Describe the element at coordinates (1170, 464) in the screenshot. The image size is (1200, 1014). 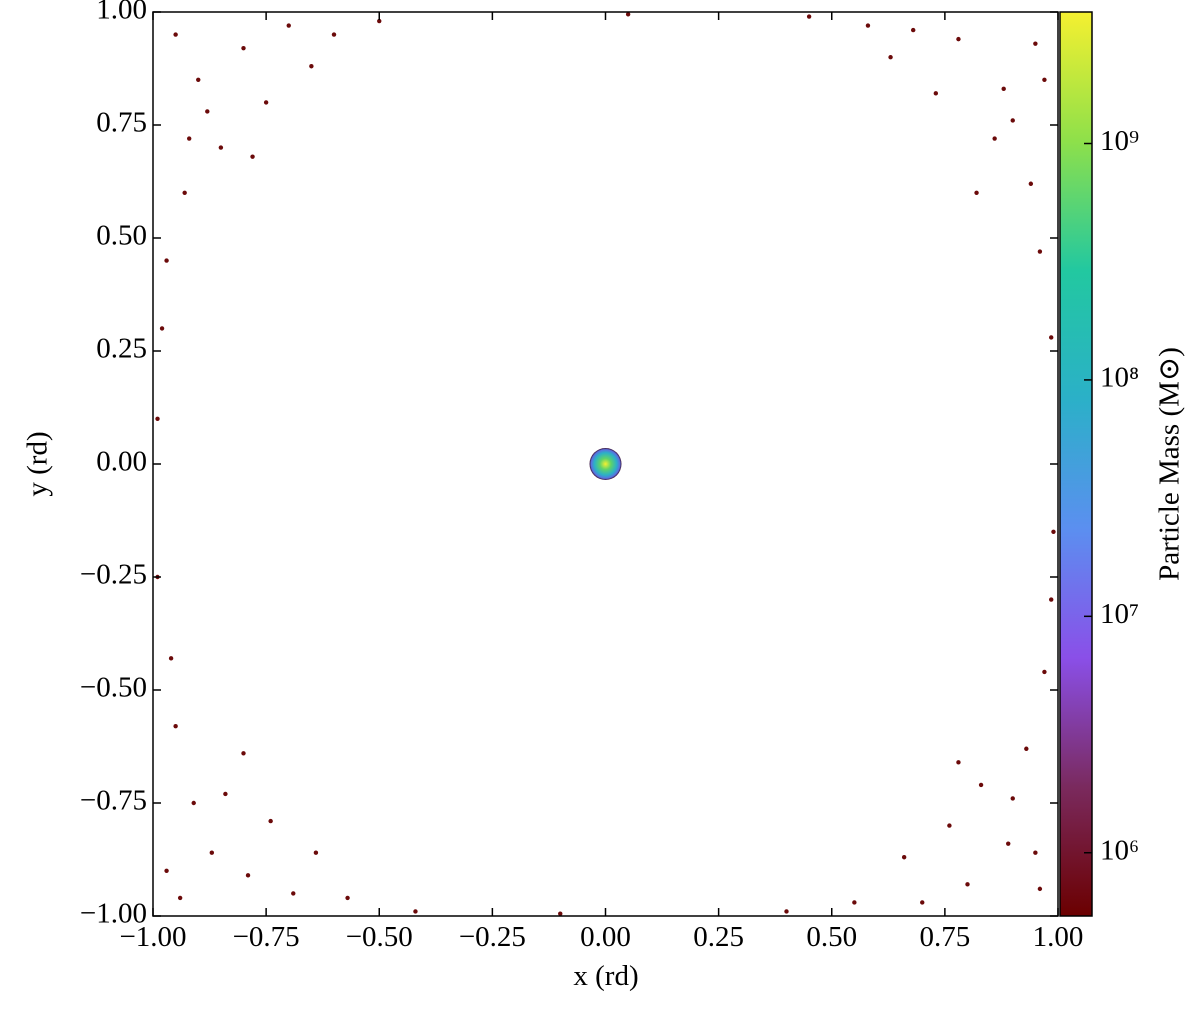
I see `colorbar-label: Particle Mass (M⊙)` at that location.